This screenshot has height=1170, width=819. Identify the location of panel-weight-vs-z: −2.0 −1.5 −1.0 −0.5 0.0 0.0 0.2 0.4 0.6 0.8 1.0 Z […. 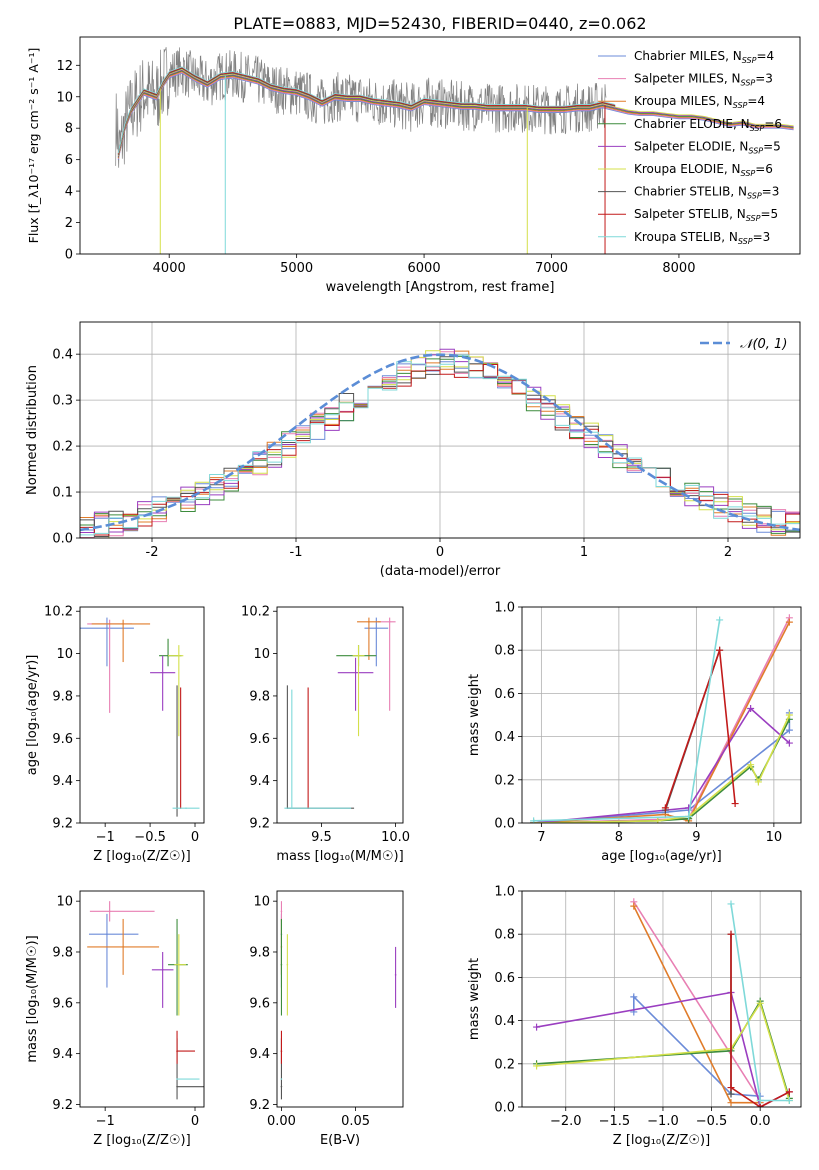
(634, 1016).